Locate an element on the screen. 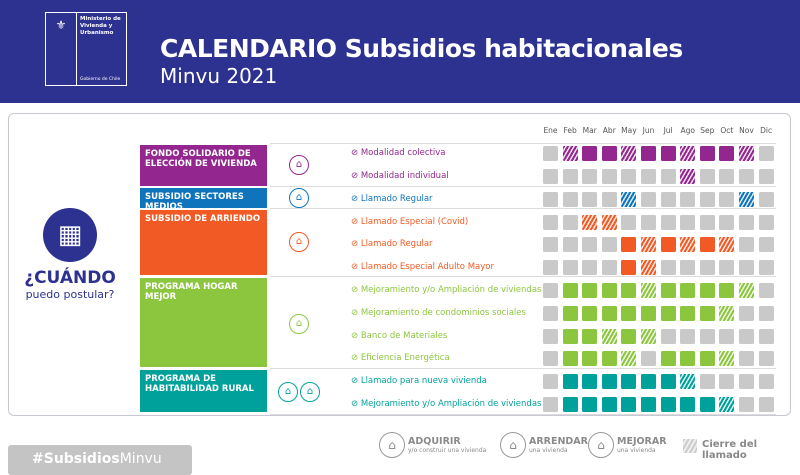  category-block: FONDO SOLIDARIO DE ELECCIÓN DE VIVIENDA is located at coordinates (203, 165).